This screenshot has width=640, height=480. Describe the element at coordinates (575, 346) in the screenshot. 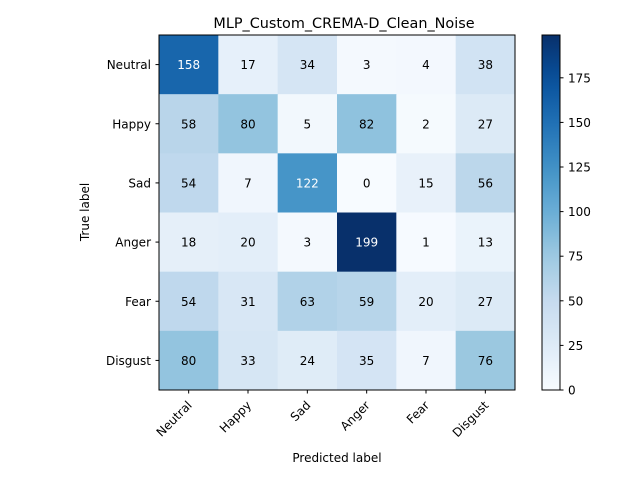

I see `colorbar-tick-label: 25` at that location.